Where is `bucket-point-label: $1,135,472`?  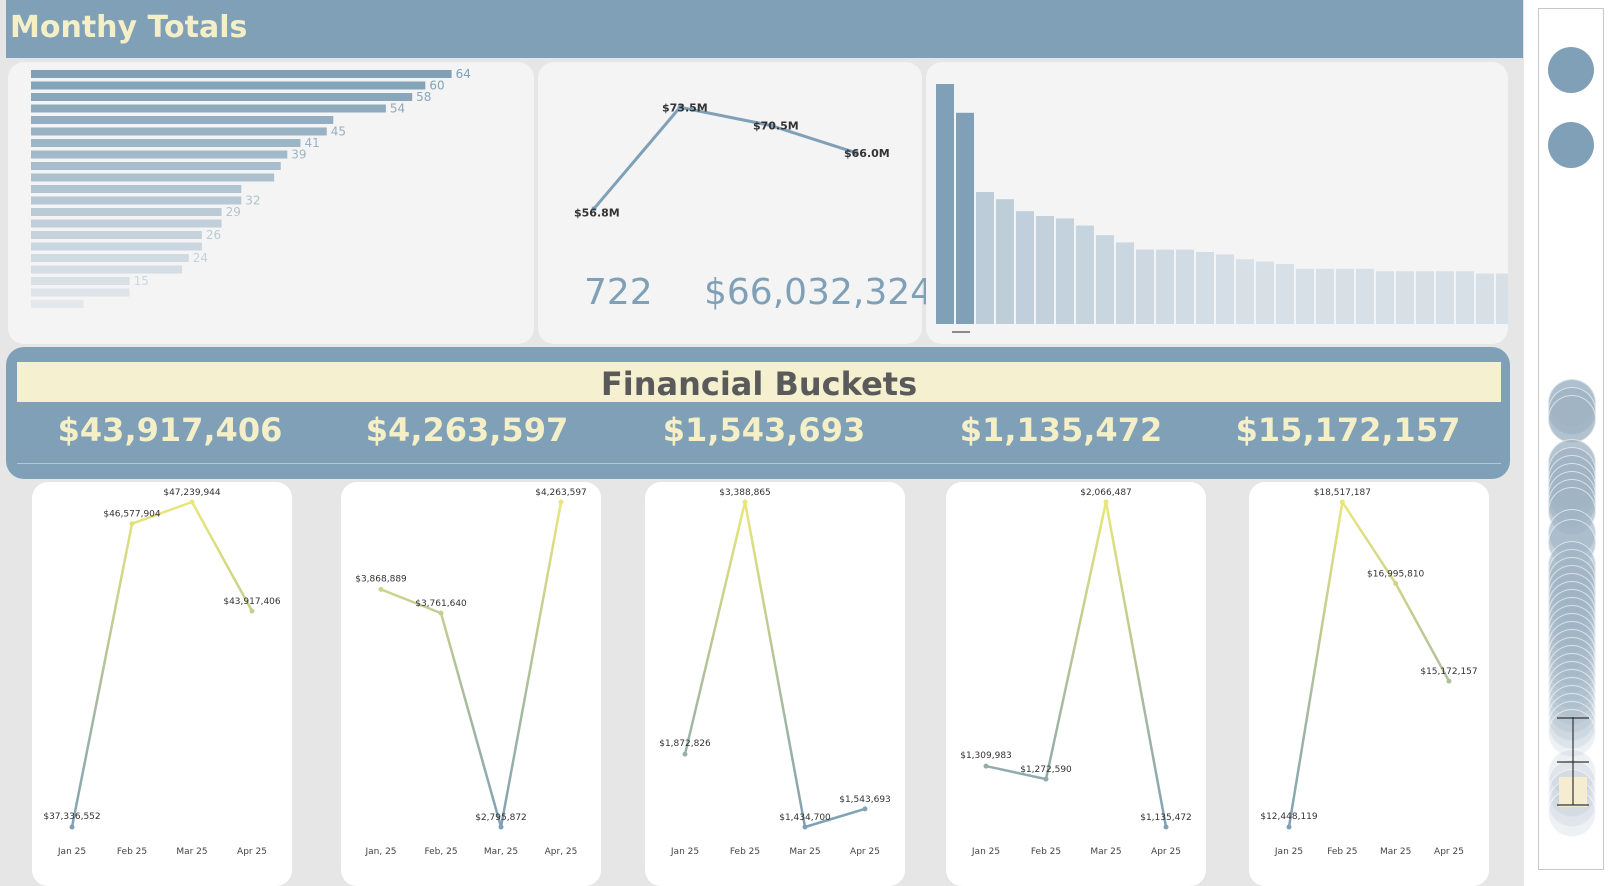 bucket-point-label: $1,135,472 is located at coordinates (1166, 818).